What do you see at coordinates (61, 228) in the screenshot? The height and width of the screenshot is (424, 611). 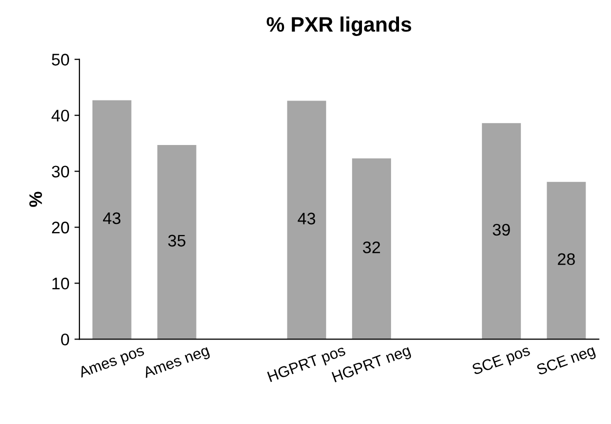 I see `y-tick-label: 20` at bounding box center [61, 228].